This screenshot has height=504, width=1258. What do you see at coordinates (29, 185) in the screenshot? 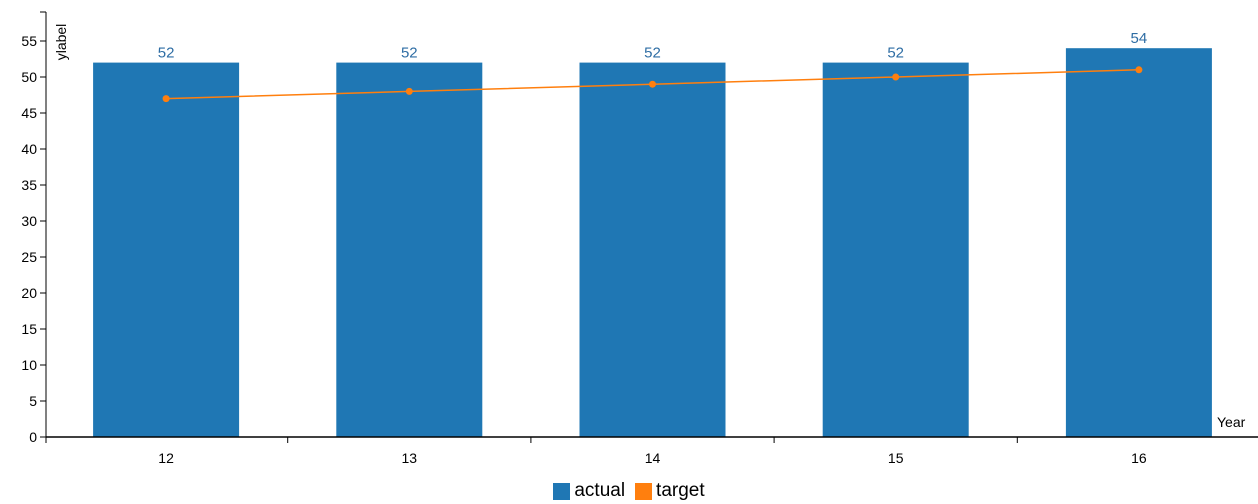
I see `y-tick-label-35: 35` at bounding box center [29, 185].